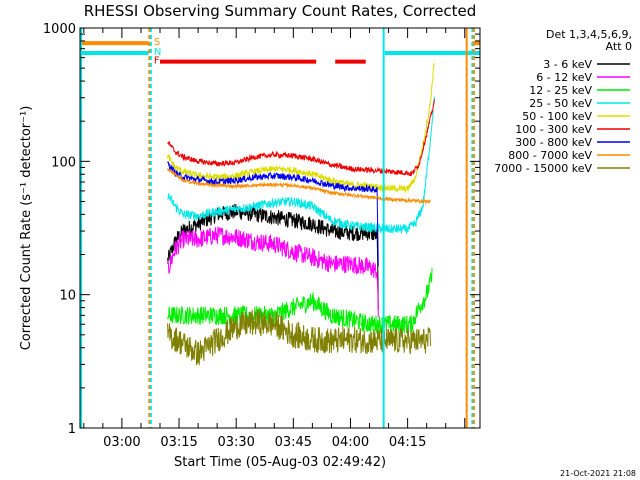  I want to click on legend-label-1: 6 - 12 keV, so click(564, 77).